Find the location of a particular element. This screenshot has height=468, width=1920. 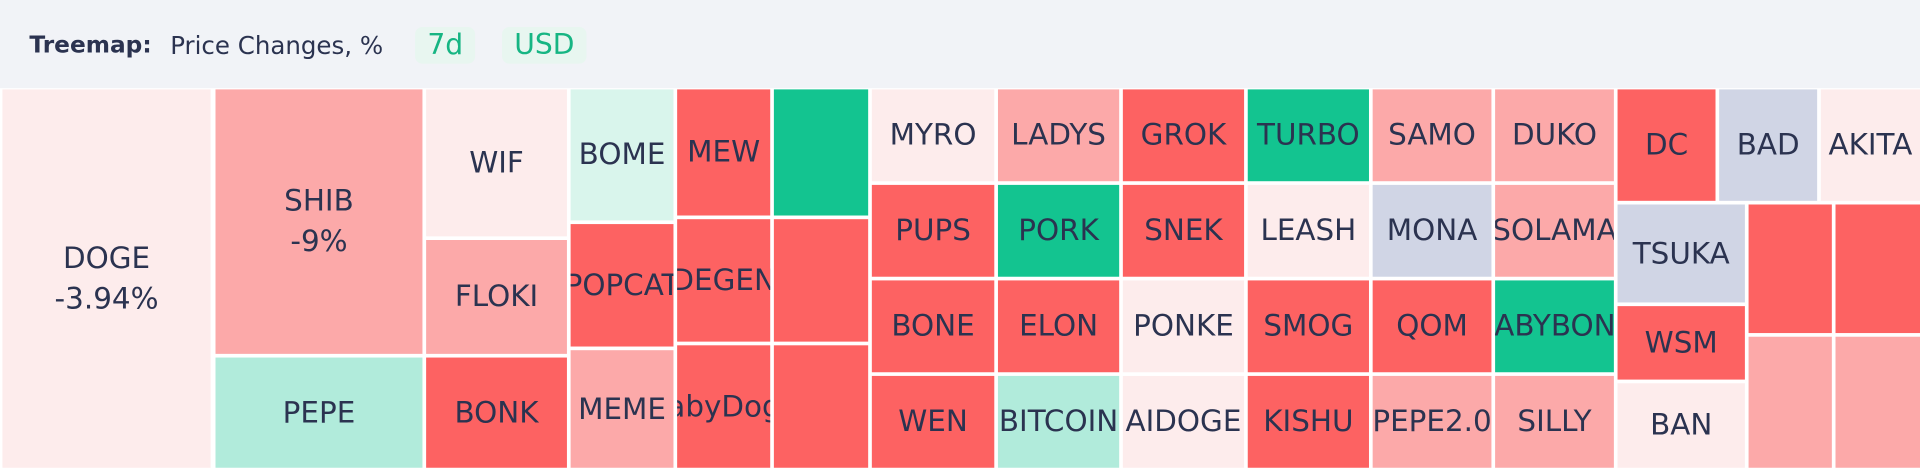

tile-label: AIDOGE is located at coordinates (1183, 421).